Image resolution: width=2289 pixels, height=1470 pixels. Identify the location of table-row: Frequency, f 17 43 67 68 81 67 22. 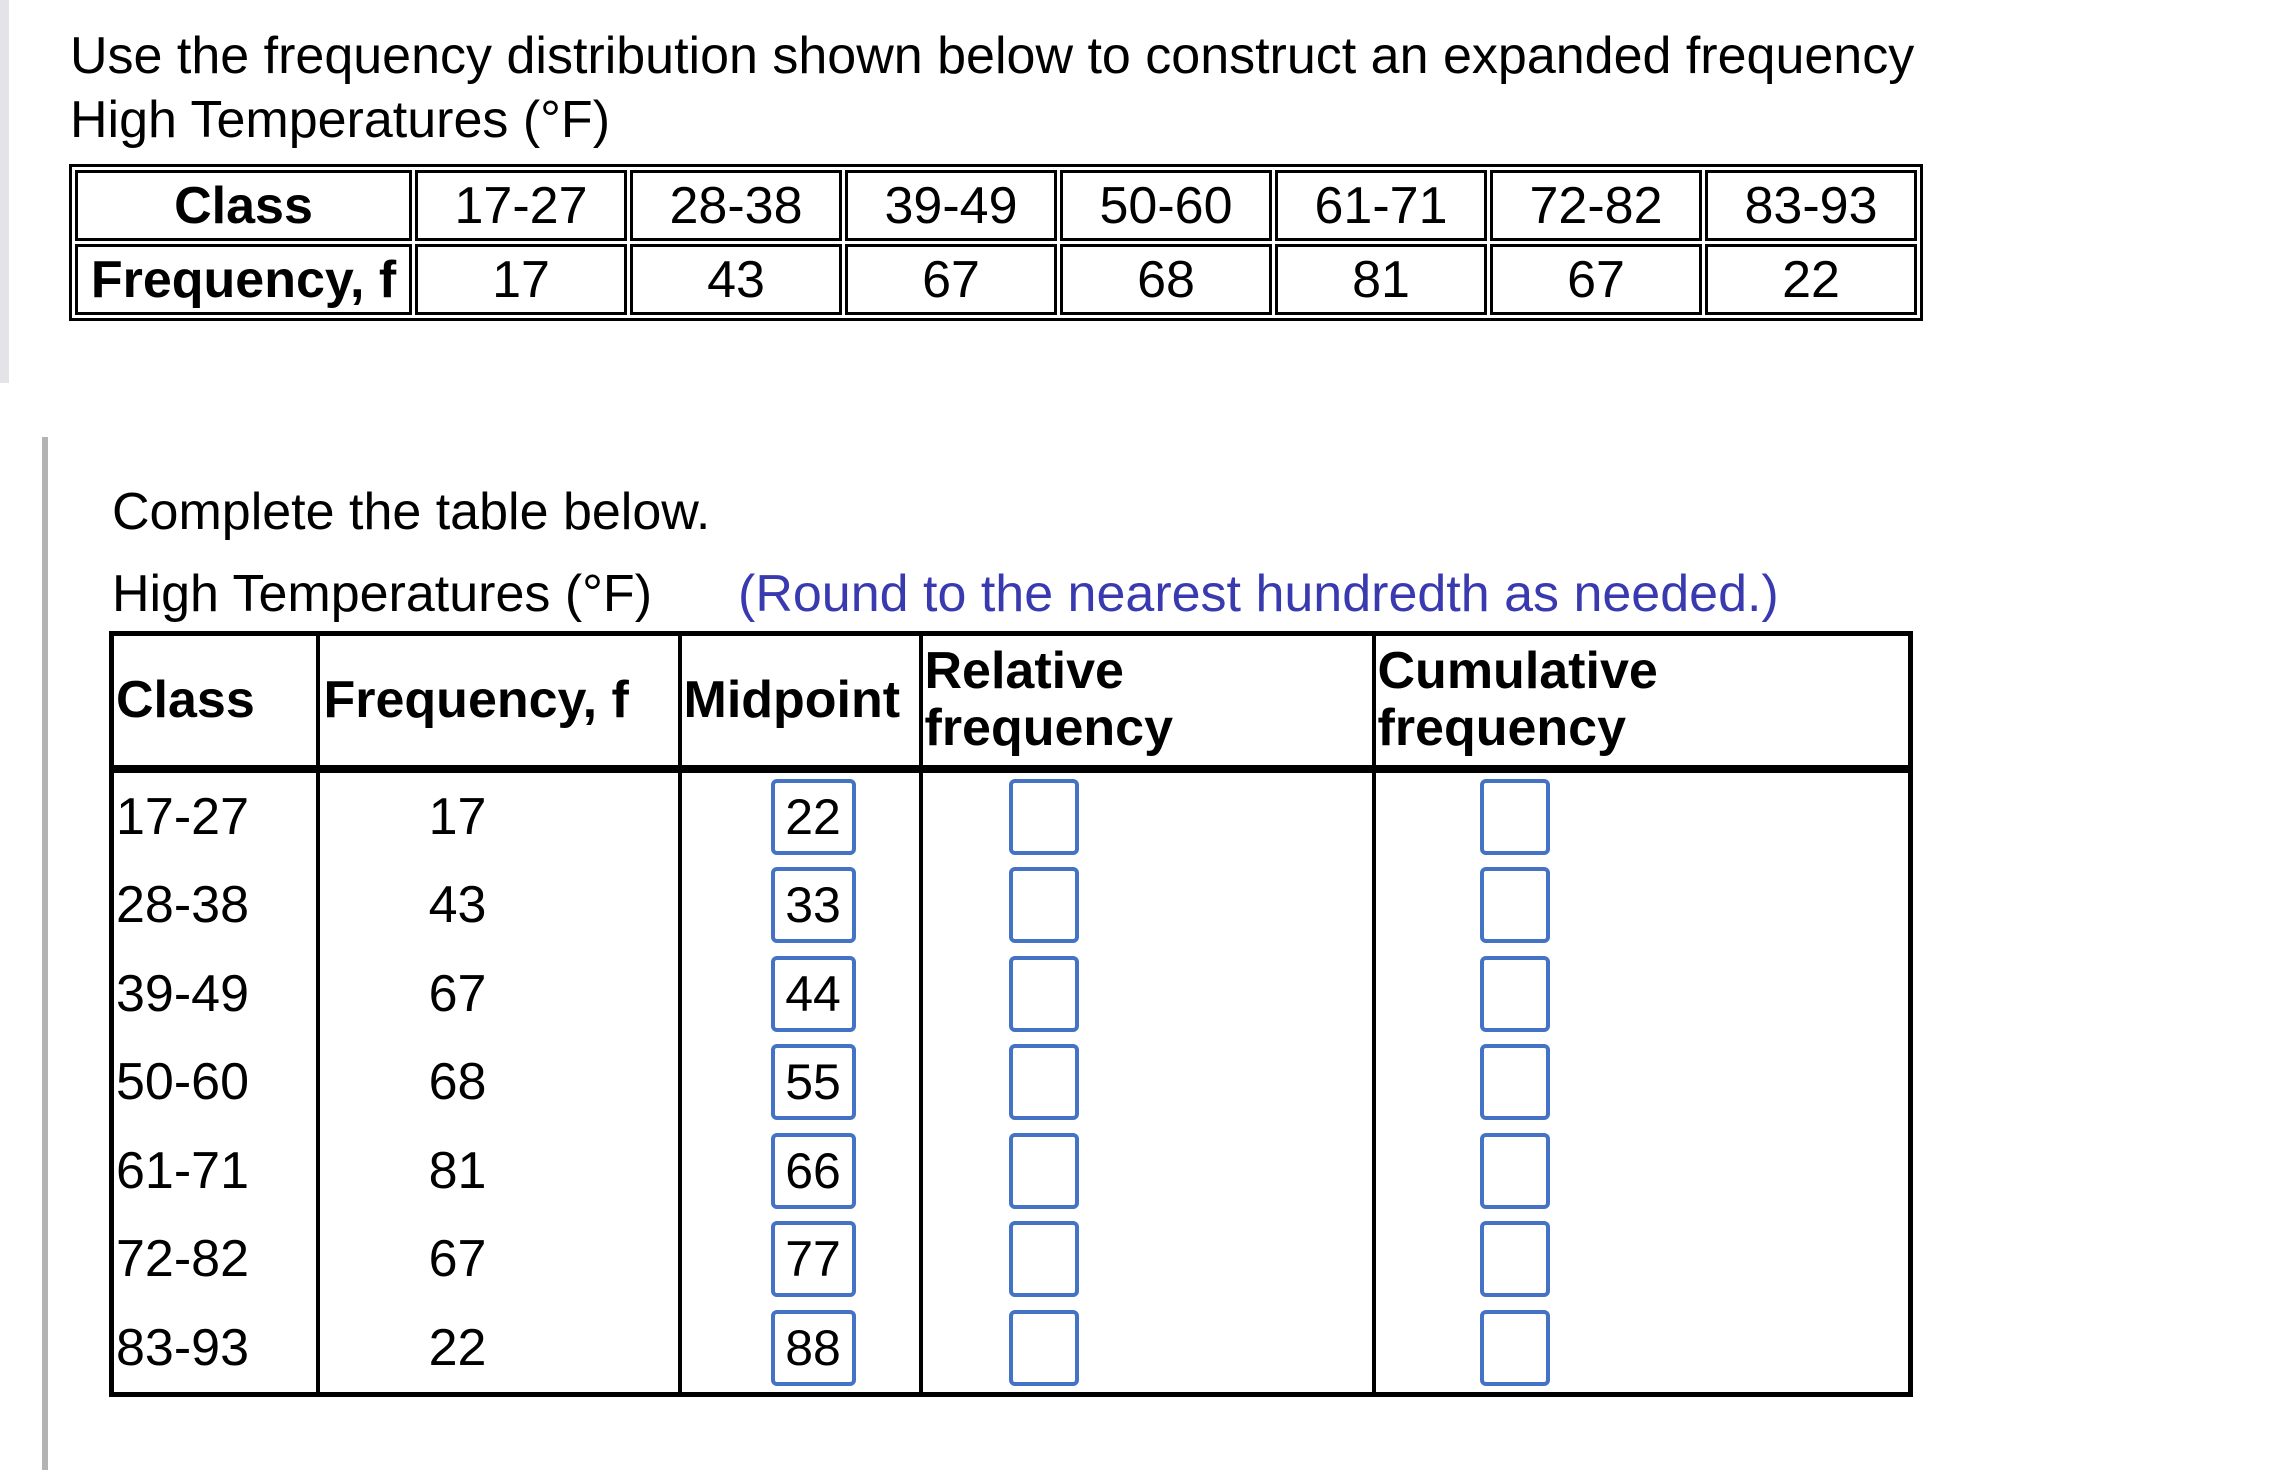
(996, 279).